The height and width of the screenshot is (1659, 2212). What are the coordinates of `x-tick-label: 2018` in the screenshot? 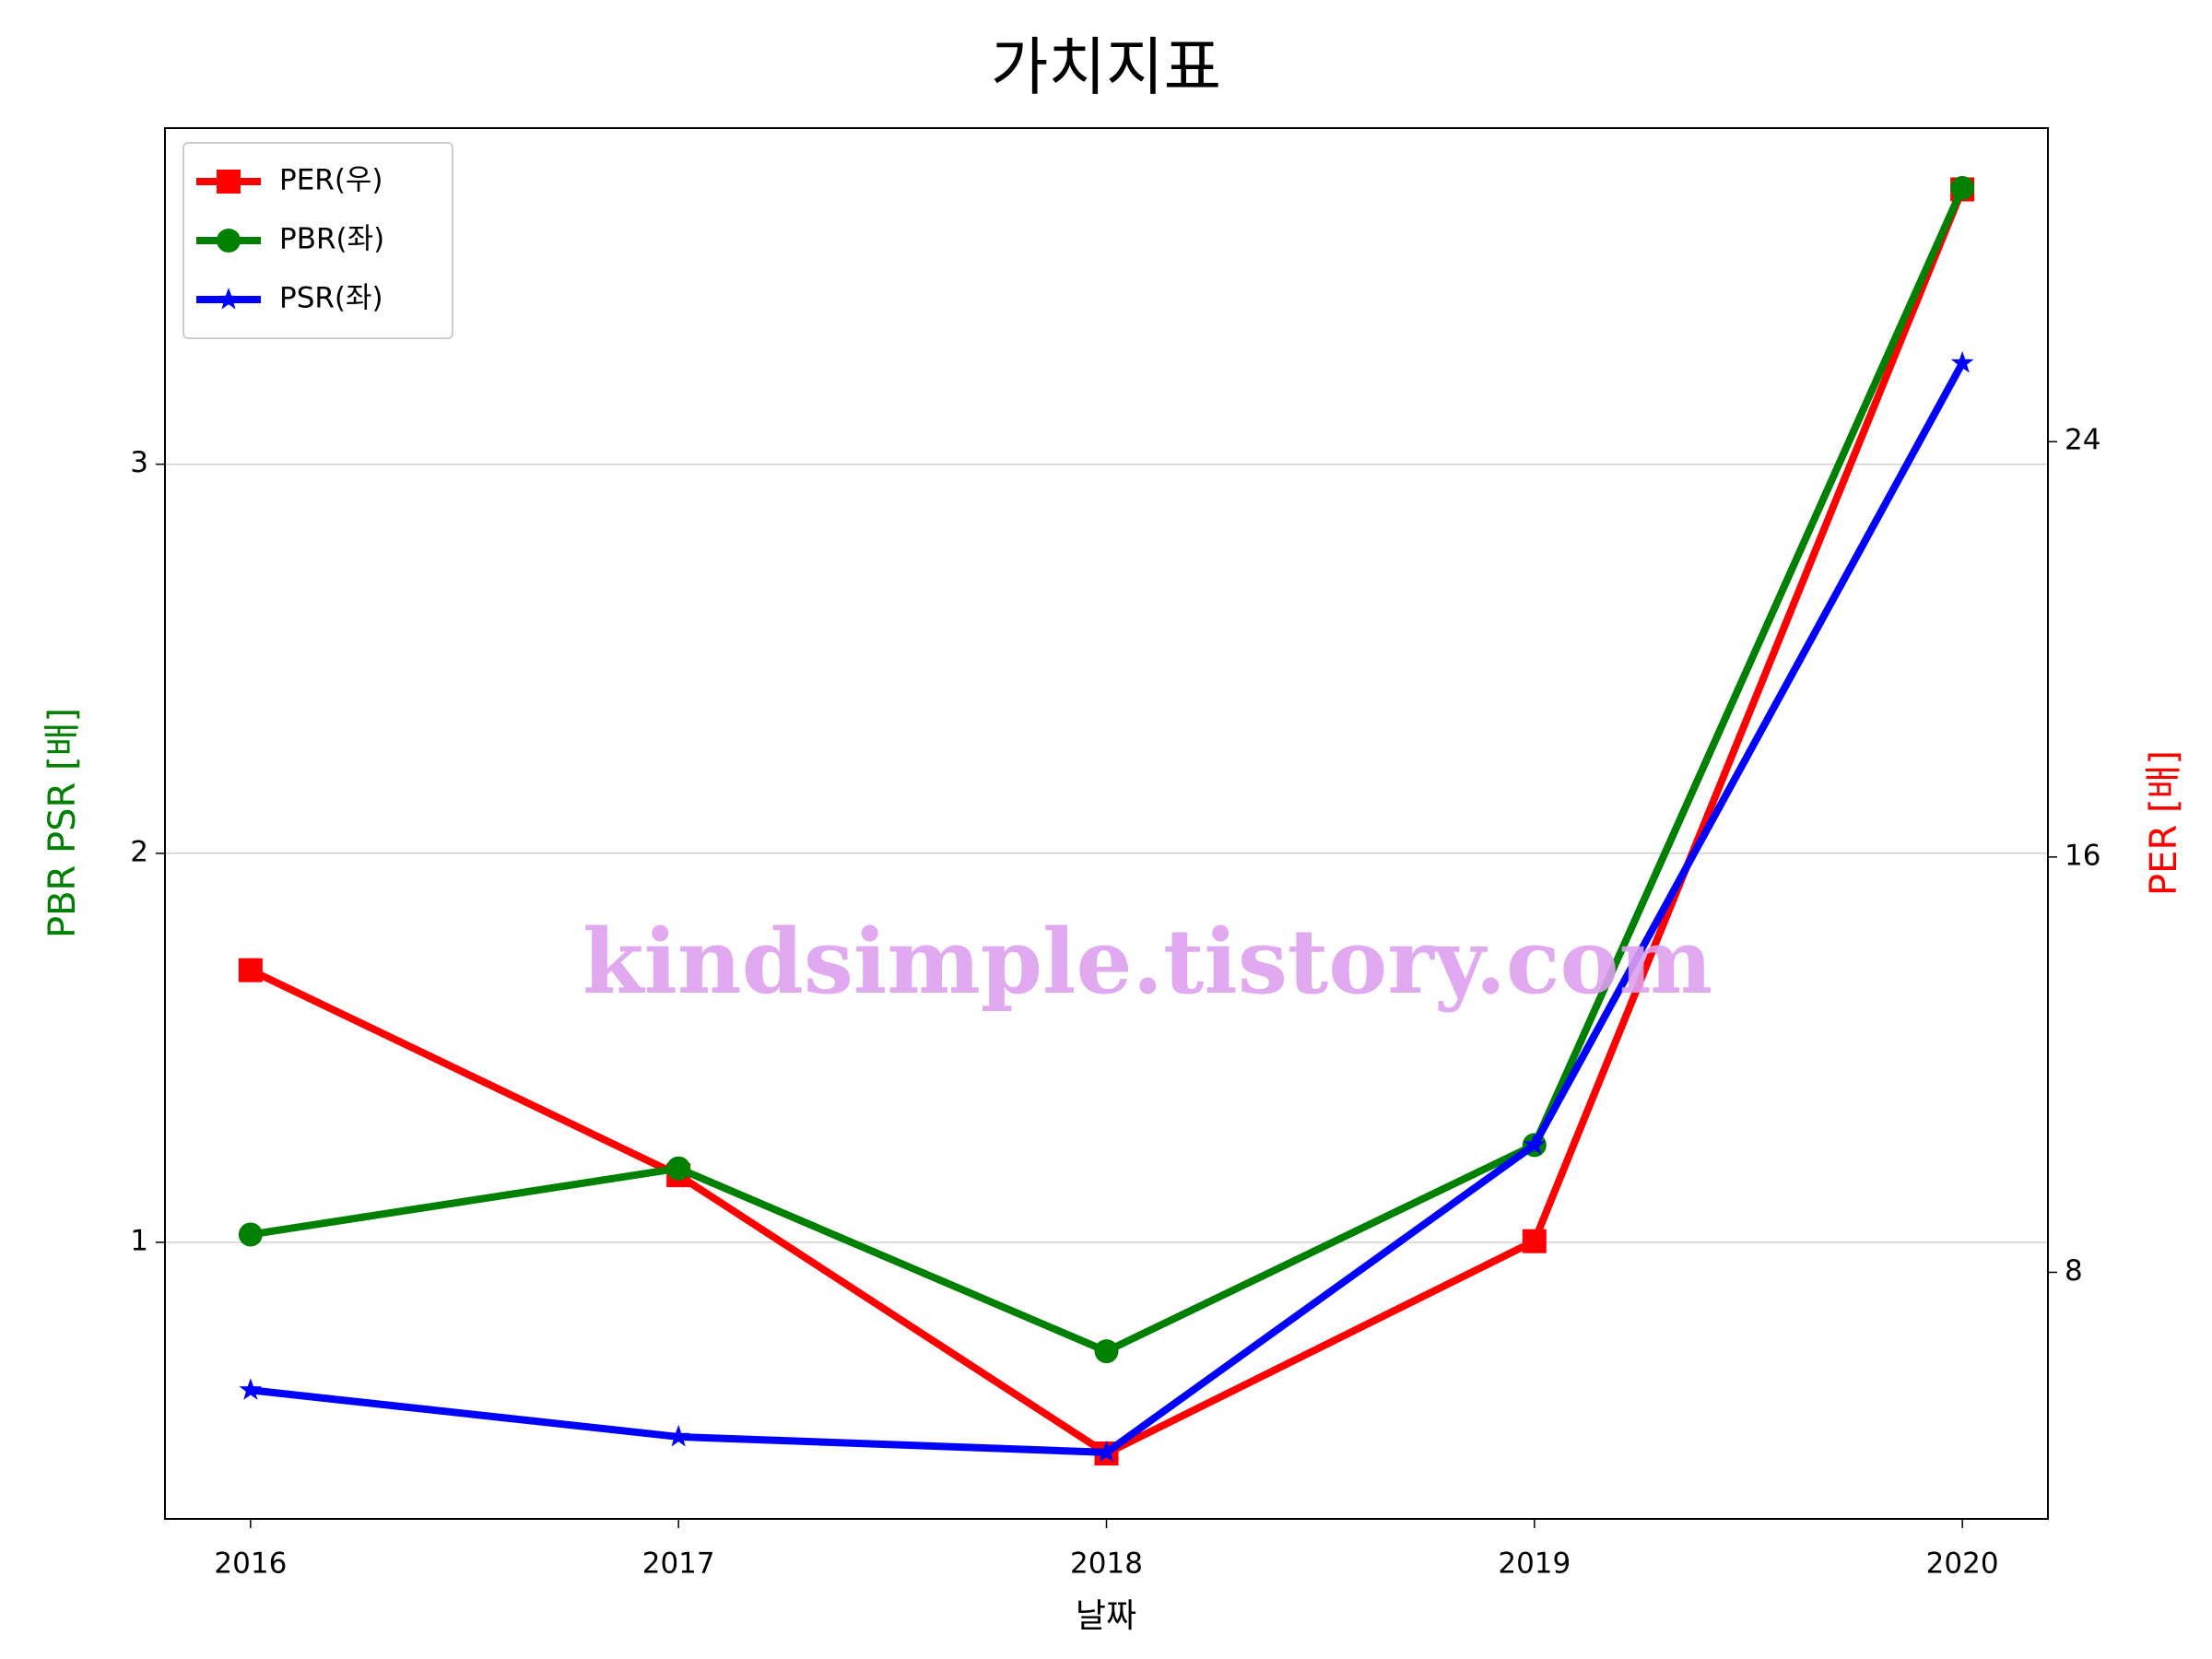 It's located at (1106, 1564).